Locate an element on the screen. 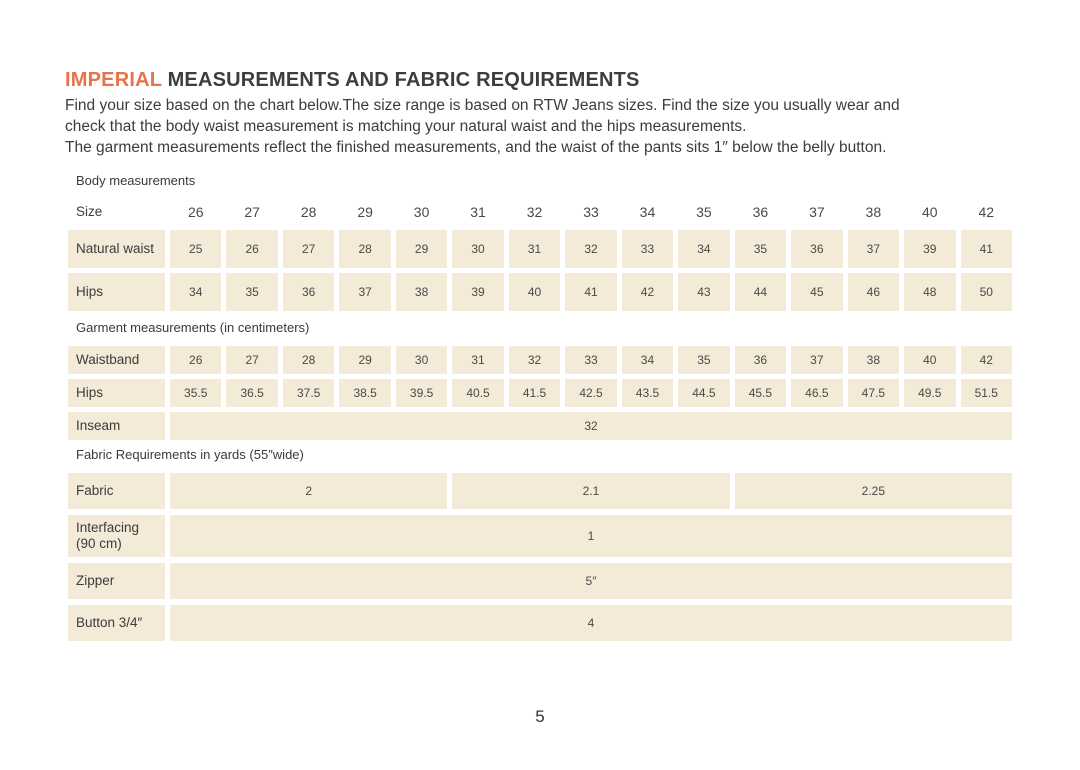  table-cell: 45.5 is located at coordinates (760, 393).